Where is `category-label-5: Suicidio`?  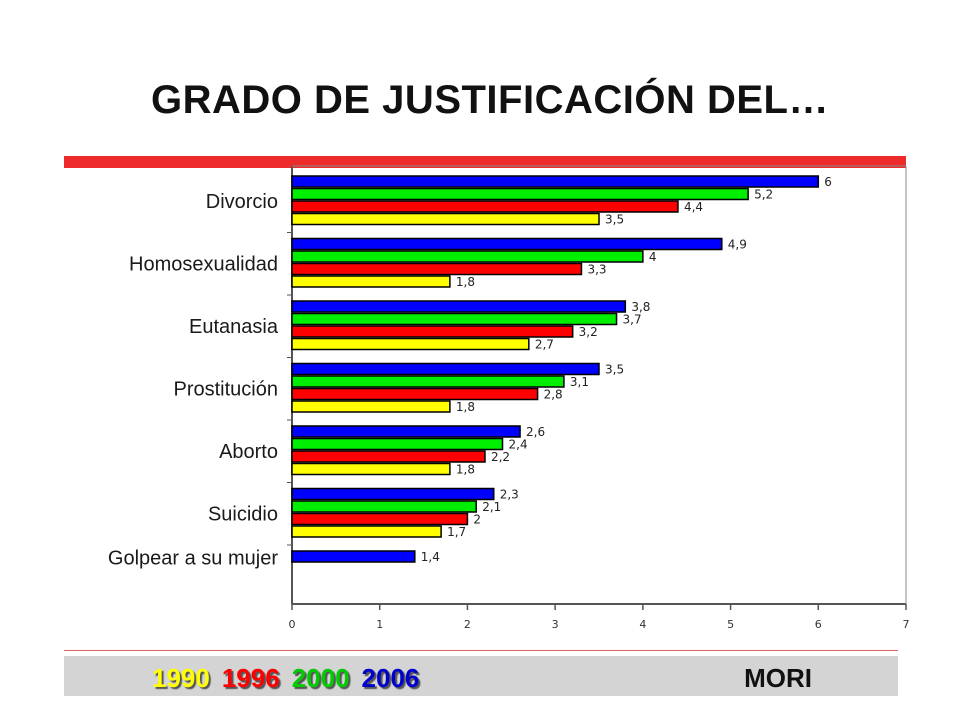 category-label-5: Suicidio is located at coordinates (243, 515).